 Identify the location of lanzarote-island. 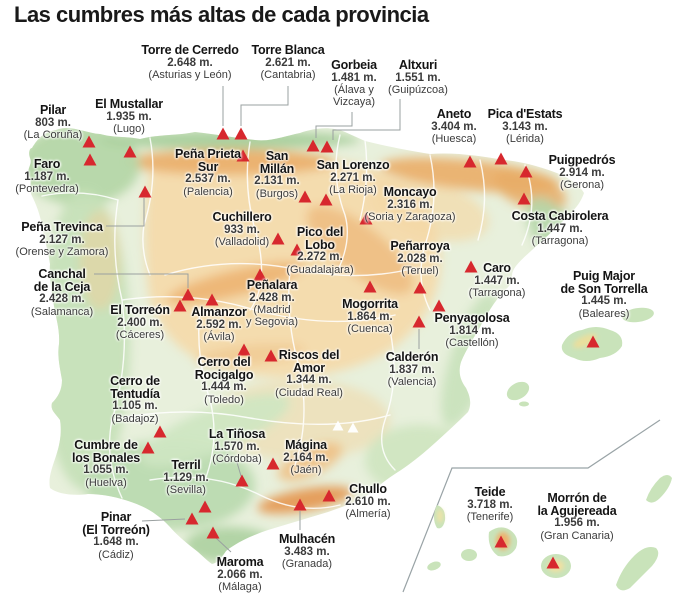
(659, 489).